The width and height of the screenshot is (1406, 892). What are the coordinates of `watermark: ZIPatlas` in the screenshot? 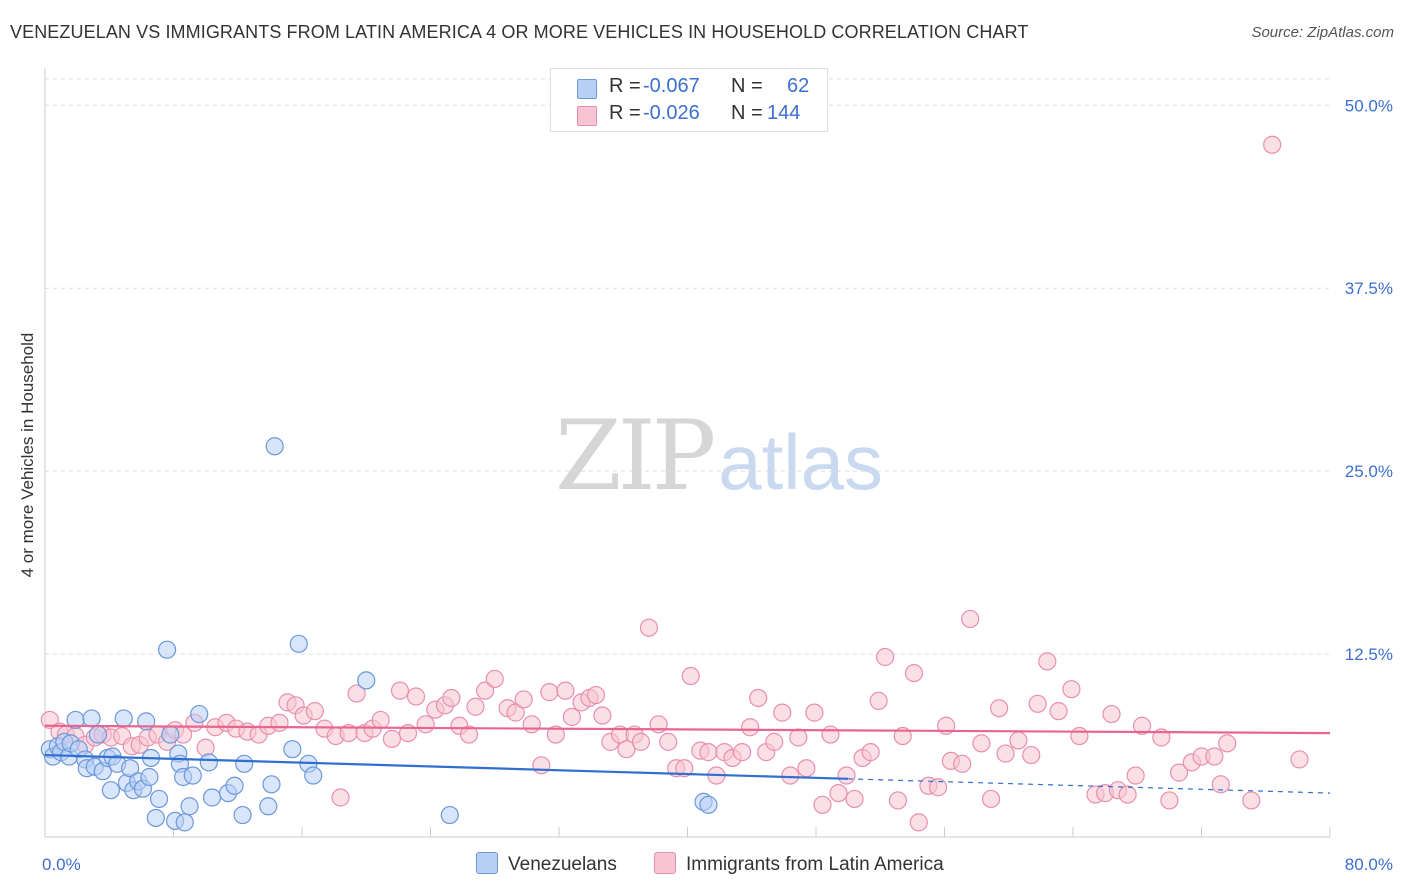 It's located at (719, 456).